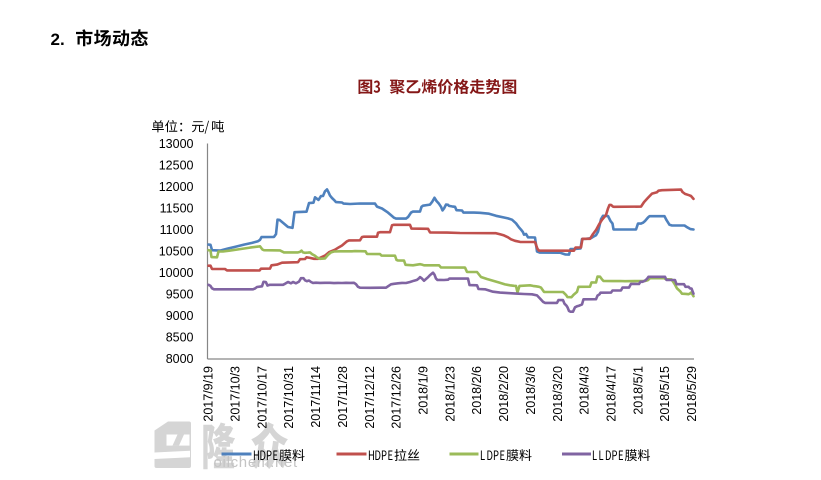  Describe the element at coordinates (256, 462) in the screenshot. I see `svg-text: oilchem.net` at that location.